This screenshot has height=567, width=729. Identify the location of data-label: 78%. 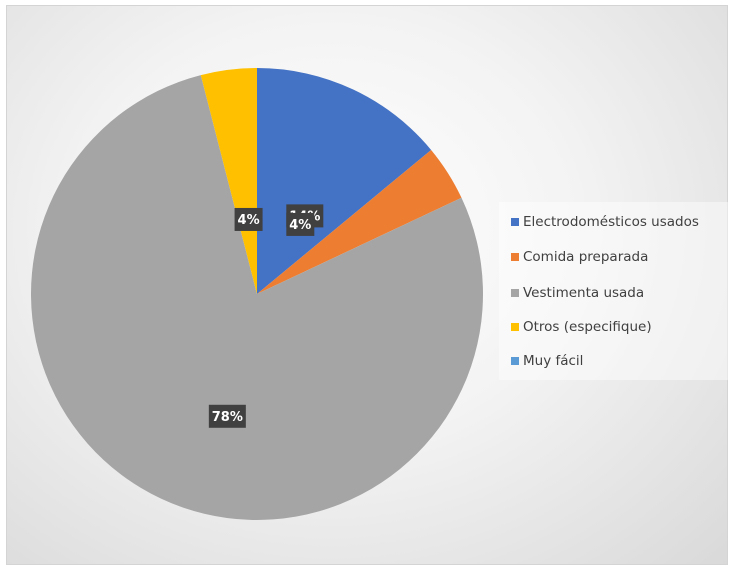
(227, 416).